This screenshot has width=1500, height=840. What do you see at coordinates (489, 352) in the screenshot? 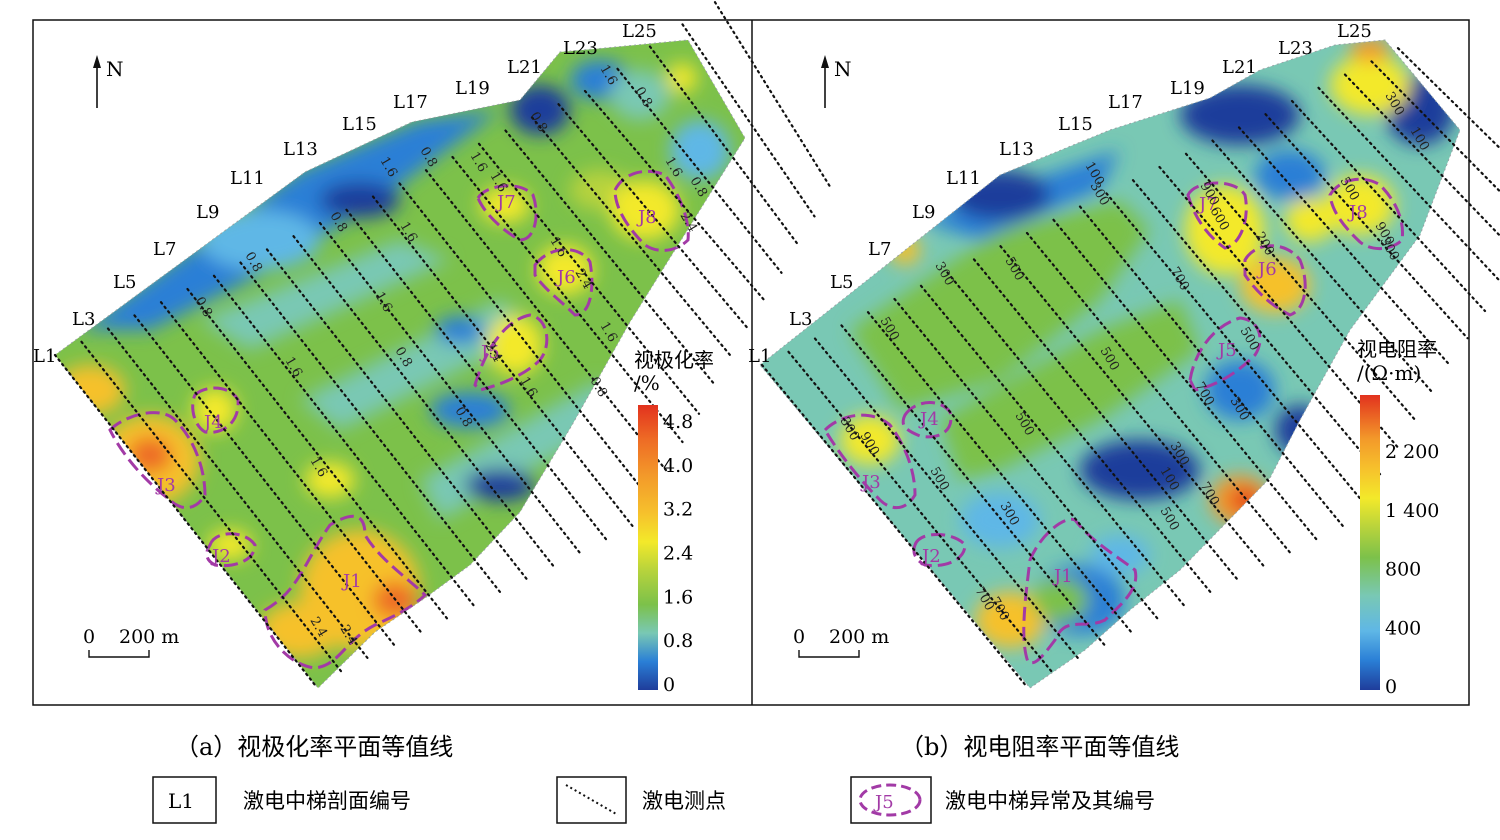
I see `anomaly-label: J5` at bounding box center [489, 352].